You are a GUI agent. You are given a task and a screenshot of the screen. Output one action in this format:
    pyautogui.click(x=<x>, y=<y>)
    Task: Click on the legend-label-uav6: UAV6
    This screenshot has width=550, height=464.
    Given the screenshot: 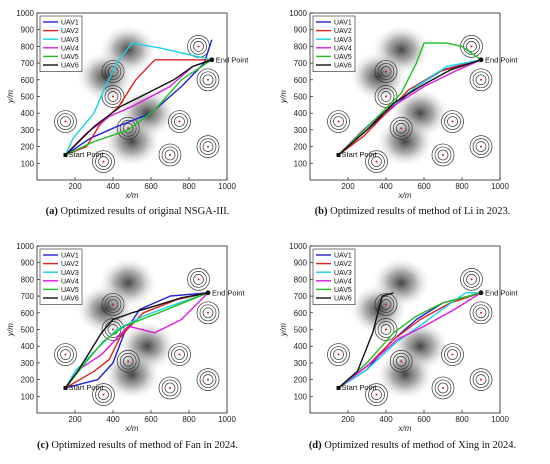 What is the action you would take?
    pyautogui.click(x=70, y=66)
    